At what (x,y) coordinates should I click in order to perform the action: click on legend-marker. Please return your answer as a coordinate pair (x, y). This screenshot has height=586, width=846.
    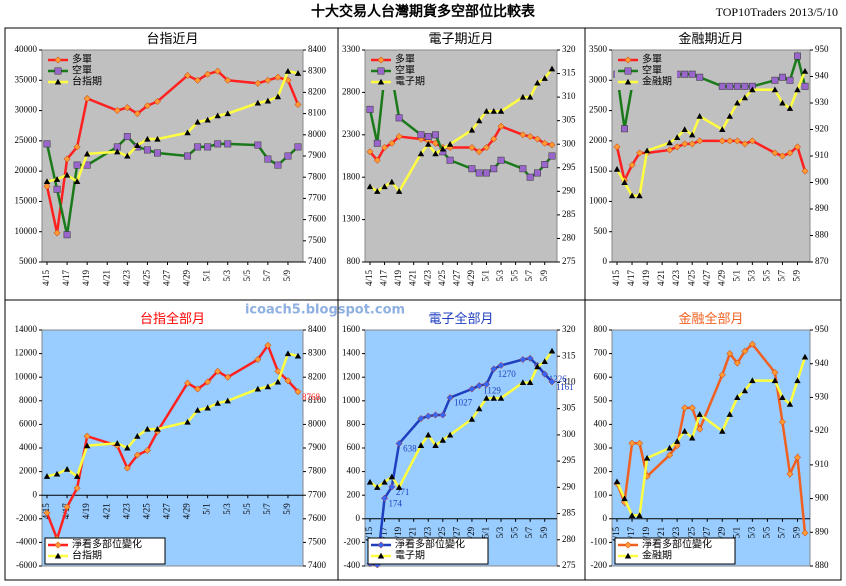
    Looking at the image, I should click on (381, 545).